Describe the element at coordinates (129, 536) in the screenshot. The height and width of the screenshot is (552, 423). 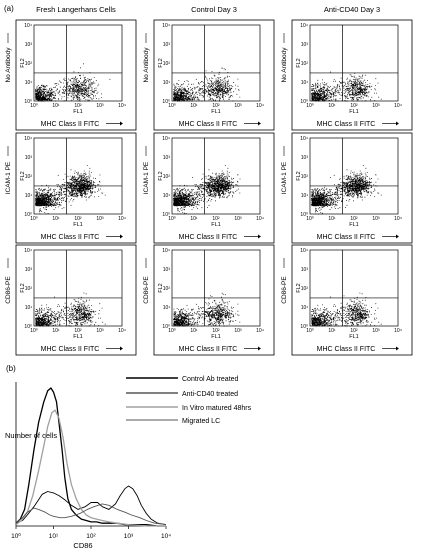
I see `histogram-x-tick-label: 10³` at that location.